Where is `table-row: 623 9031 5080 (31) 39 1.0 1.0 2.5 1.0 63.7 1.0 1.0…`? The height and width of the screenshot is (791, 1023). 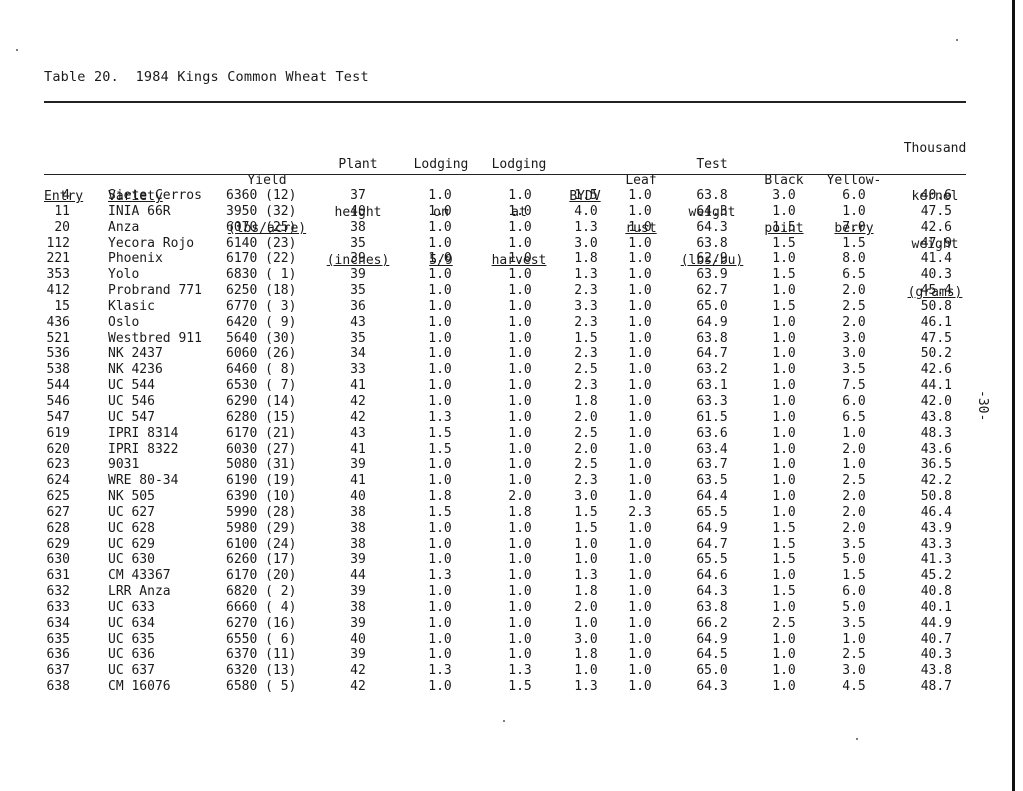 table-row: 623 9031 5080 (31) 39 1.0 1.0 2.5 1.0 63.7 1.0 1.0… is located at coordinates (500, 465).